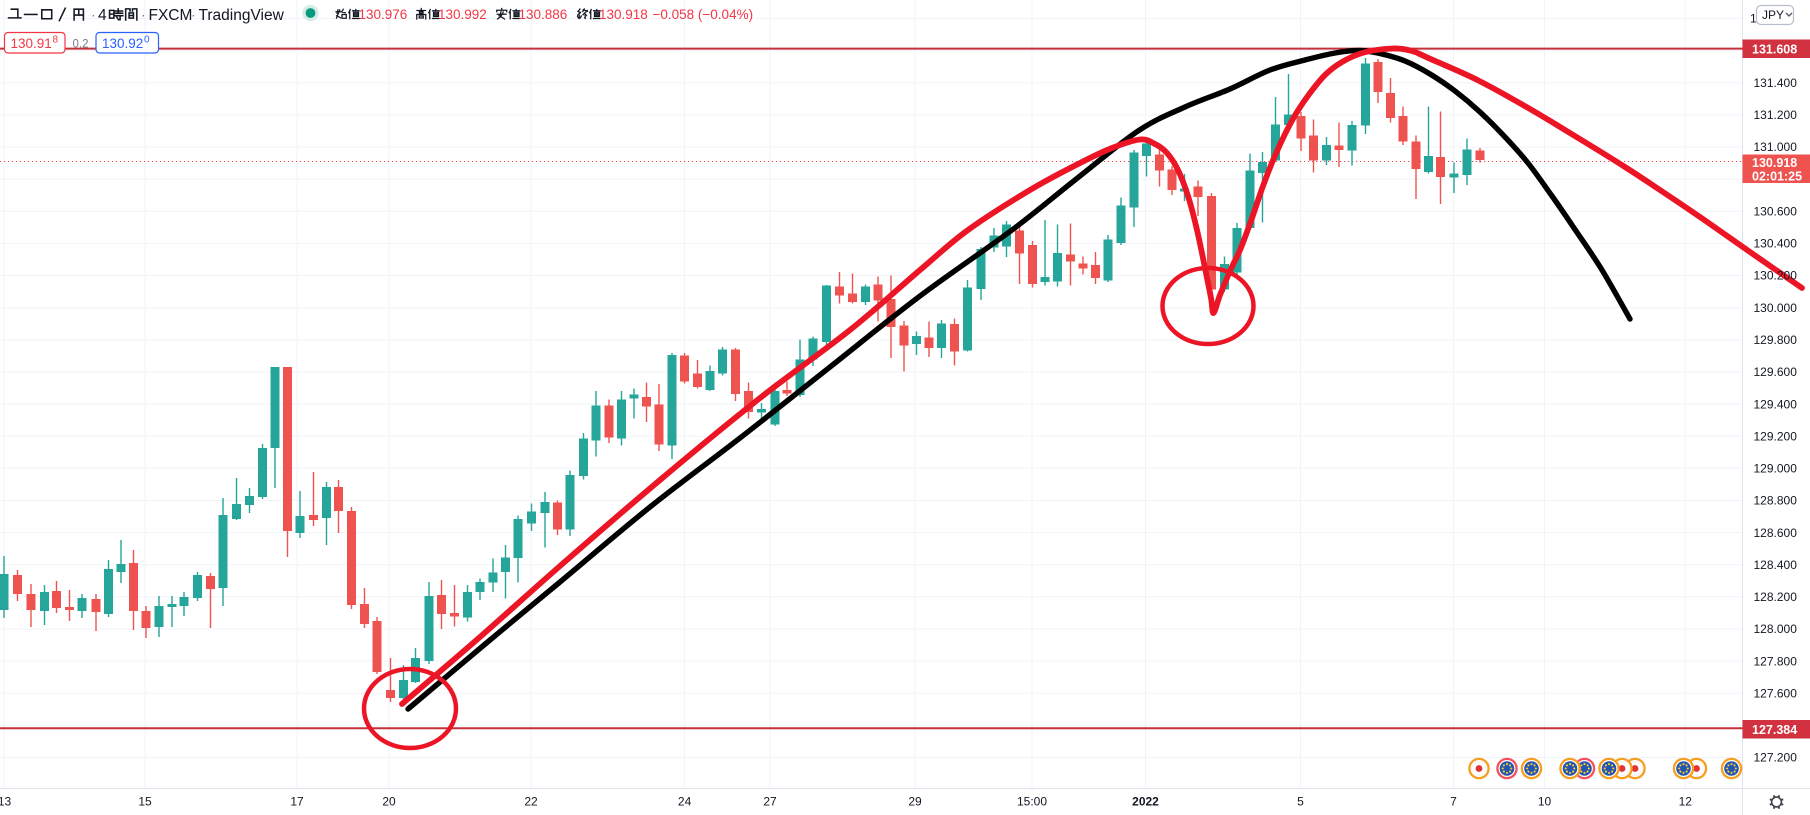 This screenshot has height=815, width=1810. What do you see at coordinates (1776, 629) in the screenshot?
I see `svg-text: 128.000` at bounding box center [1776, 629].